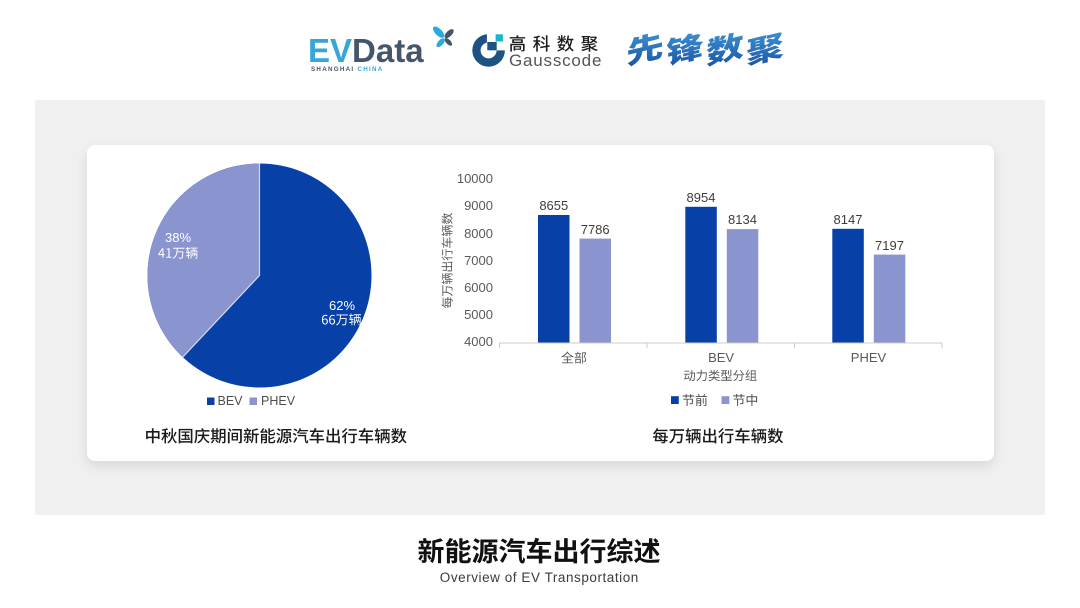 This screenshot has height=608, width=1080. Describe the element at coordinates (178, 237) in the screenshot. I see `svg-text: 38%` at that location.